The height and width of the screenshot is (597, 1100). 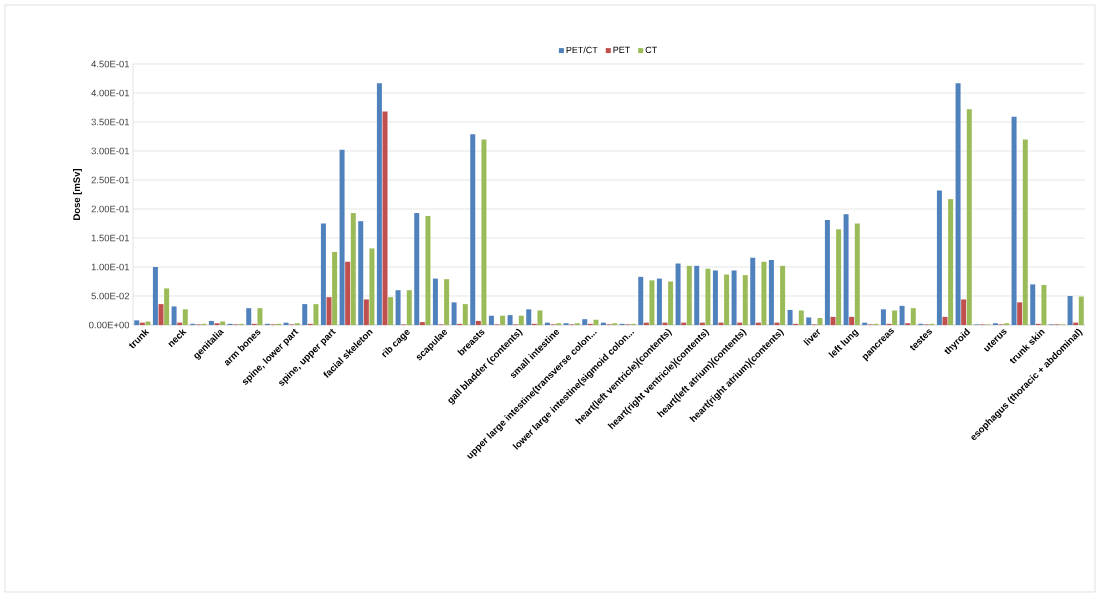 What do you see at coordinates (109, 325) in the screenshot?
I see `y-tick-label: 0.00E+00` at bounding box center [109, 325].